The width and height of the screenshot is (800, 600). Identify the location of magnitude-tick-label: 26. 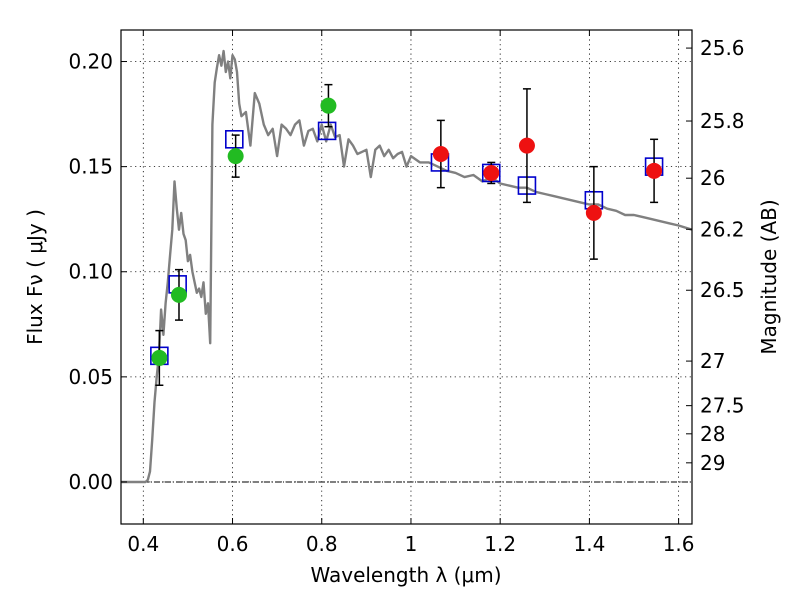
(712, 178).